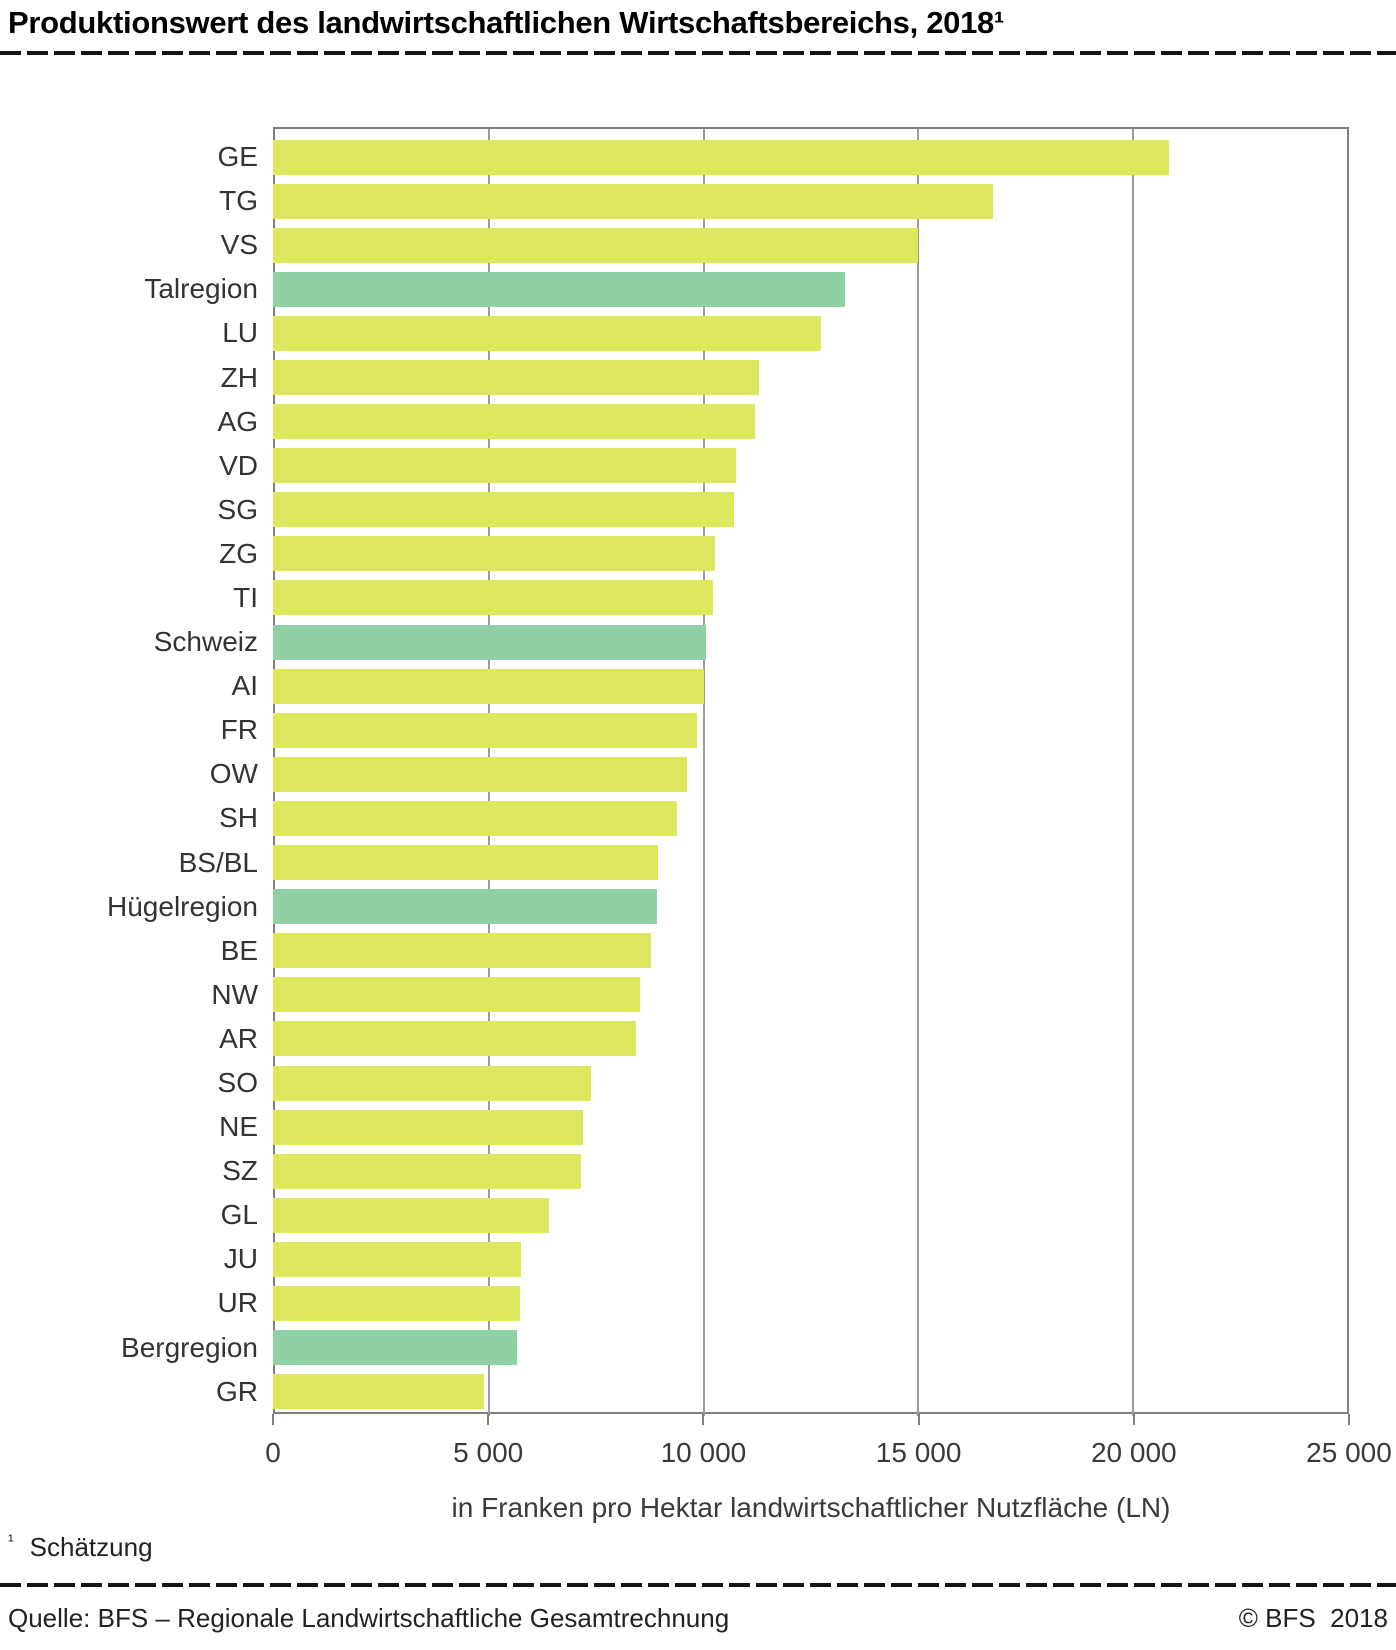  I want to click on bar-BS/BL, so click(466, 863).